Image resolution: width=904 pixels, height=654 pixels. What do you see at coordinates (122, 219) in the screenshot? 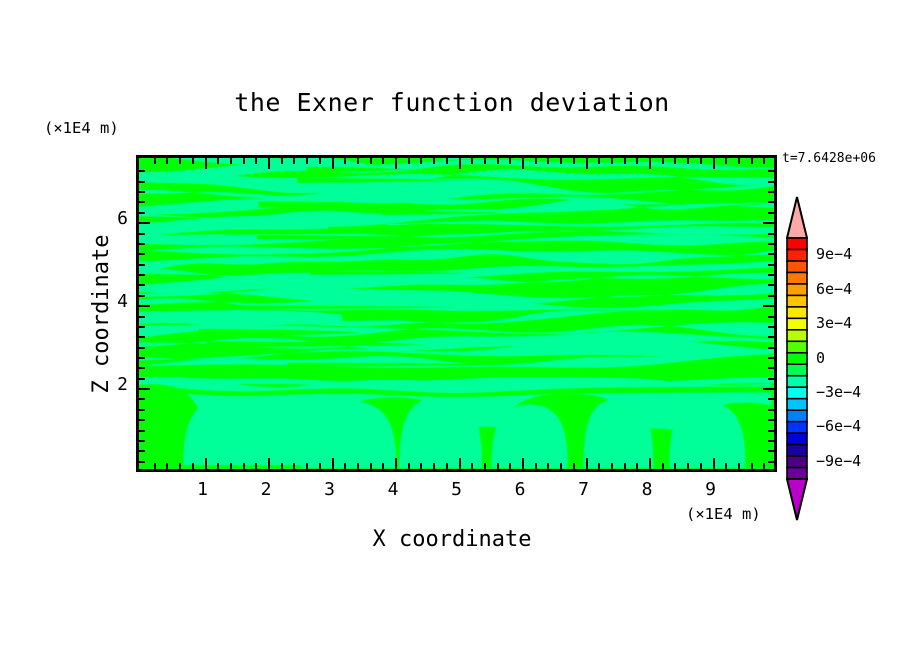
I see `y-tick-label: 6` at bounding box center [122, 219].